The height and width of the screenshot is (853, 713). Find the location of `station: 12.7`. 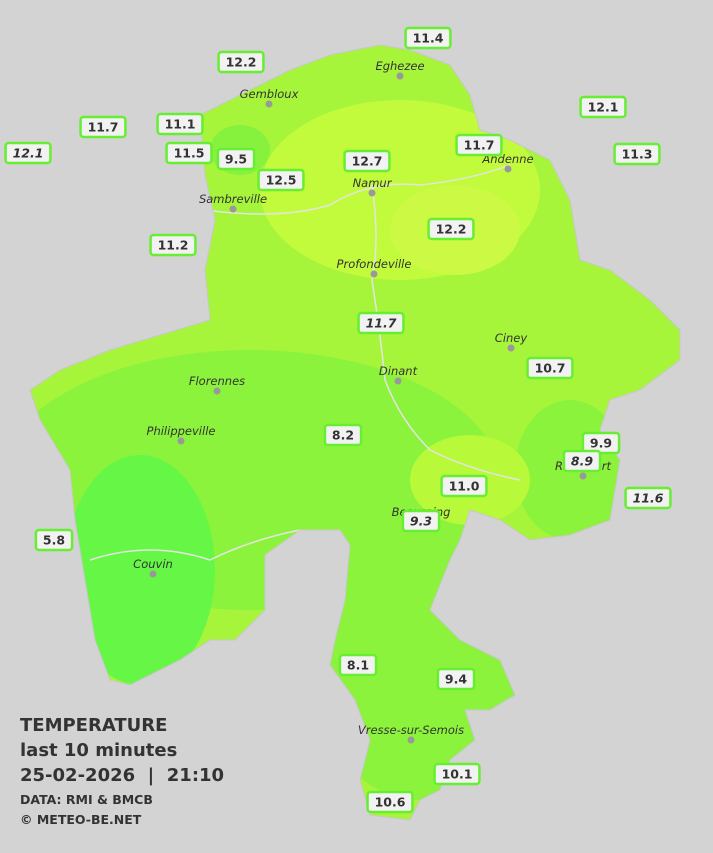

station: 12.7 is located at coordinates (367, 161).